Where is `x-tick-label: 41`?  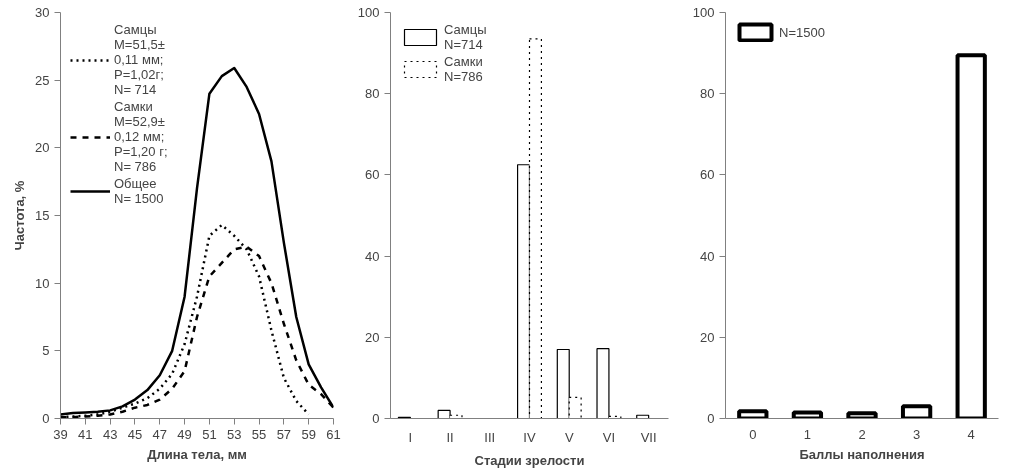
x-tick-label: 41 is located at coordinates (85, 434).